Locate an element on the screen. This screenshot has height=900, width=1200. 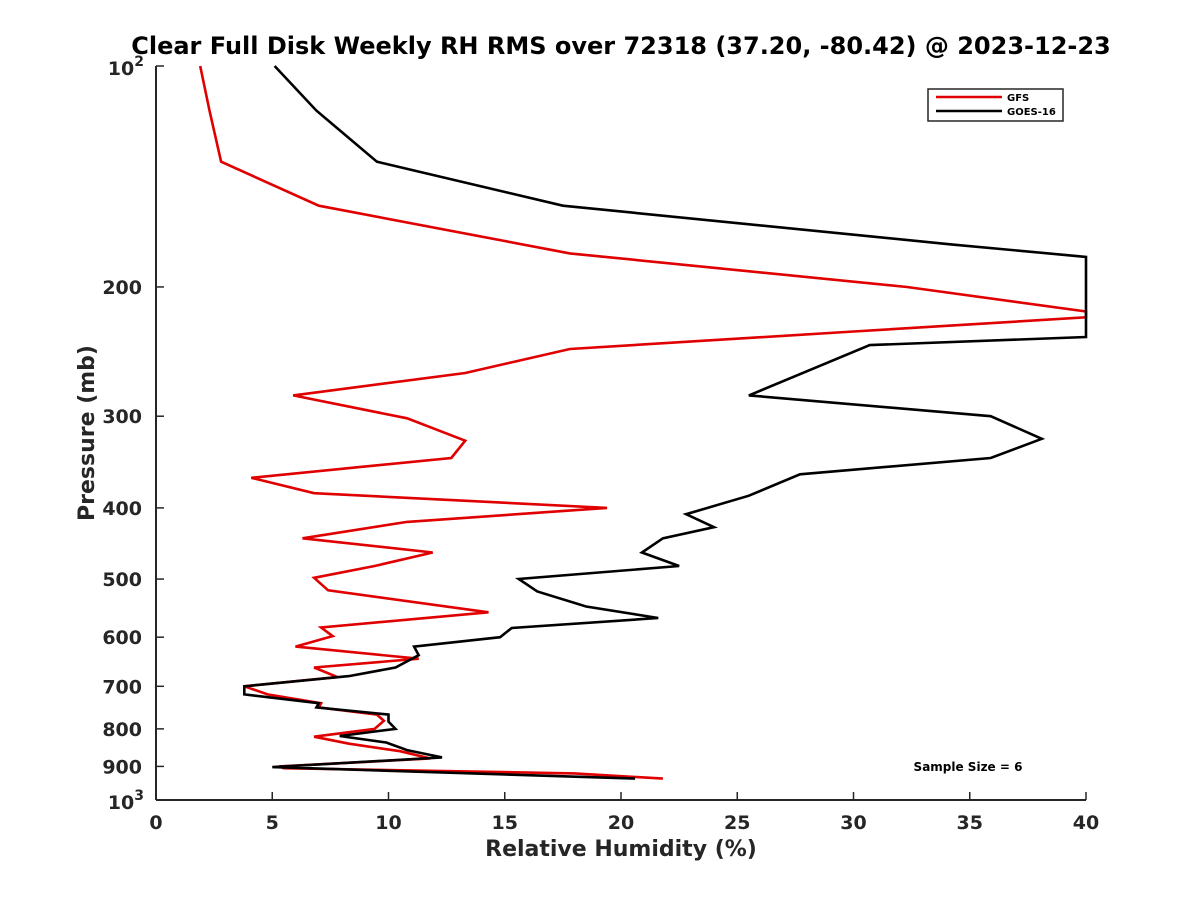
y-tick-label: 400 is located at coordinates (122, 509).